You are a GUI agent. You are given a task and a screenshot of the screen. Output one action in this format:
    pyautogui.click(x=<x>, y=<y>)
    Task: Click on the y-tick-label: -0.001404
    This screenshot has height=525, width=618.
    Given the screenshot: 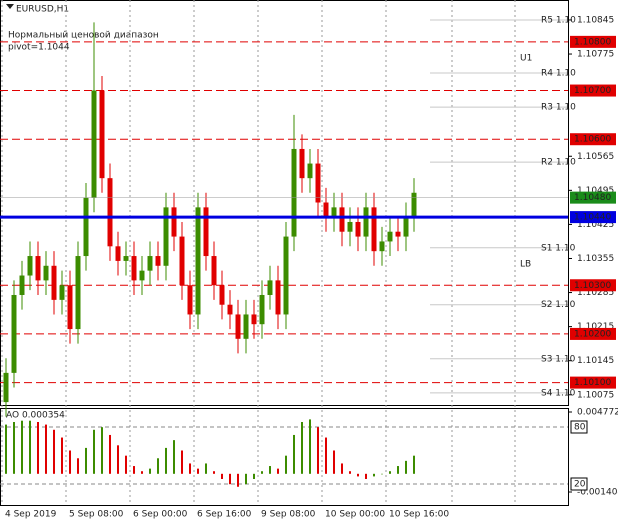 What is the action you would take?
    pyautogui.click(x=597, y=492)
    